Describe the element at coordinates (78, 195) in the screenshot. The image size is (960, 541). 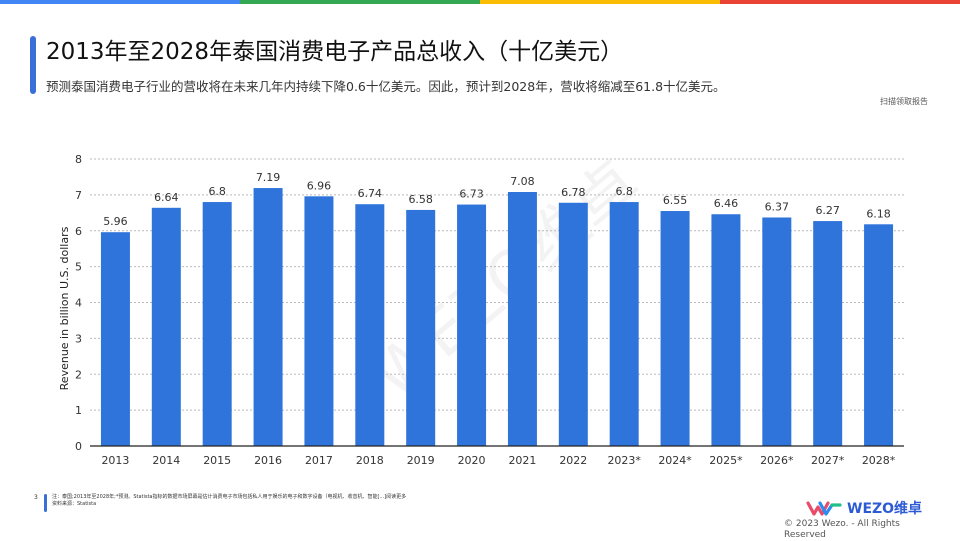
I see `y-tick-label: 7` at that location.